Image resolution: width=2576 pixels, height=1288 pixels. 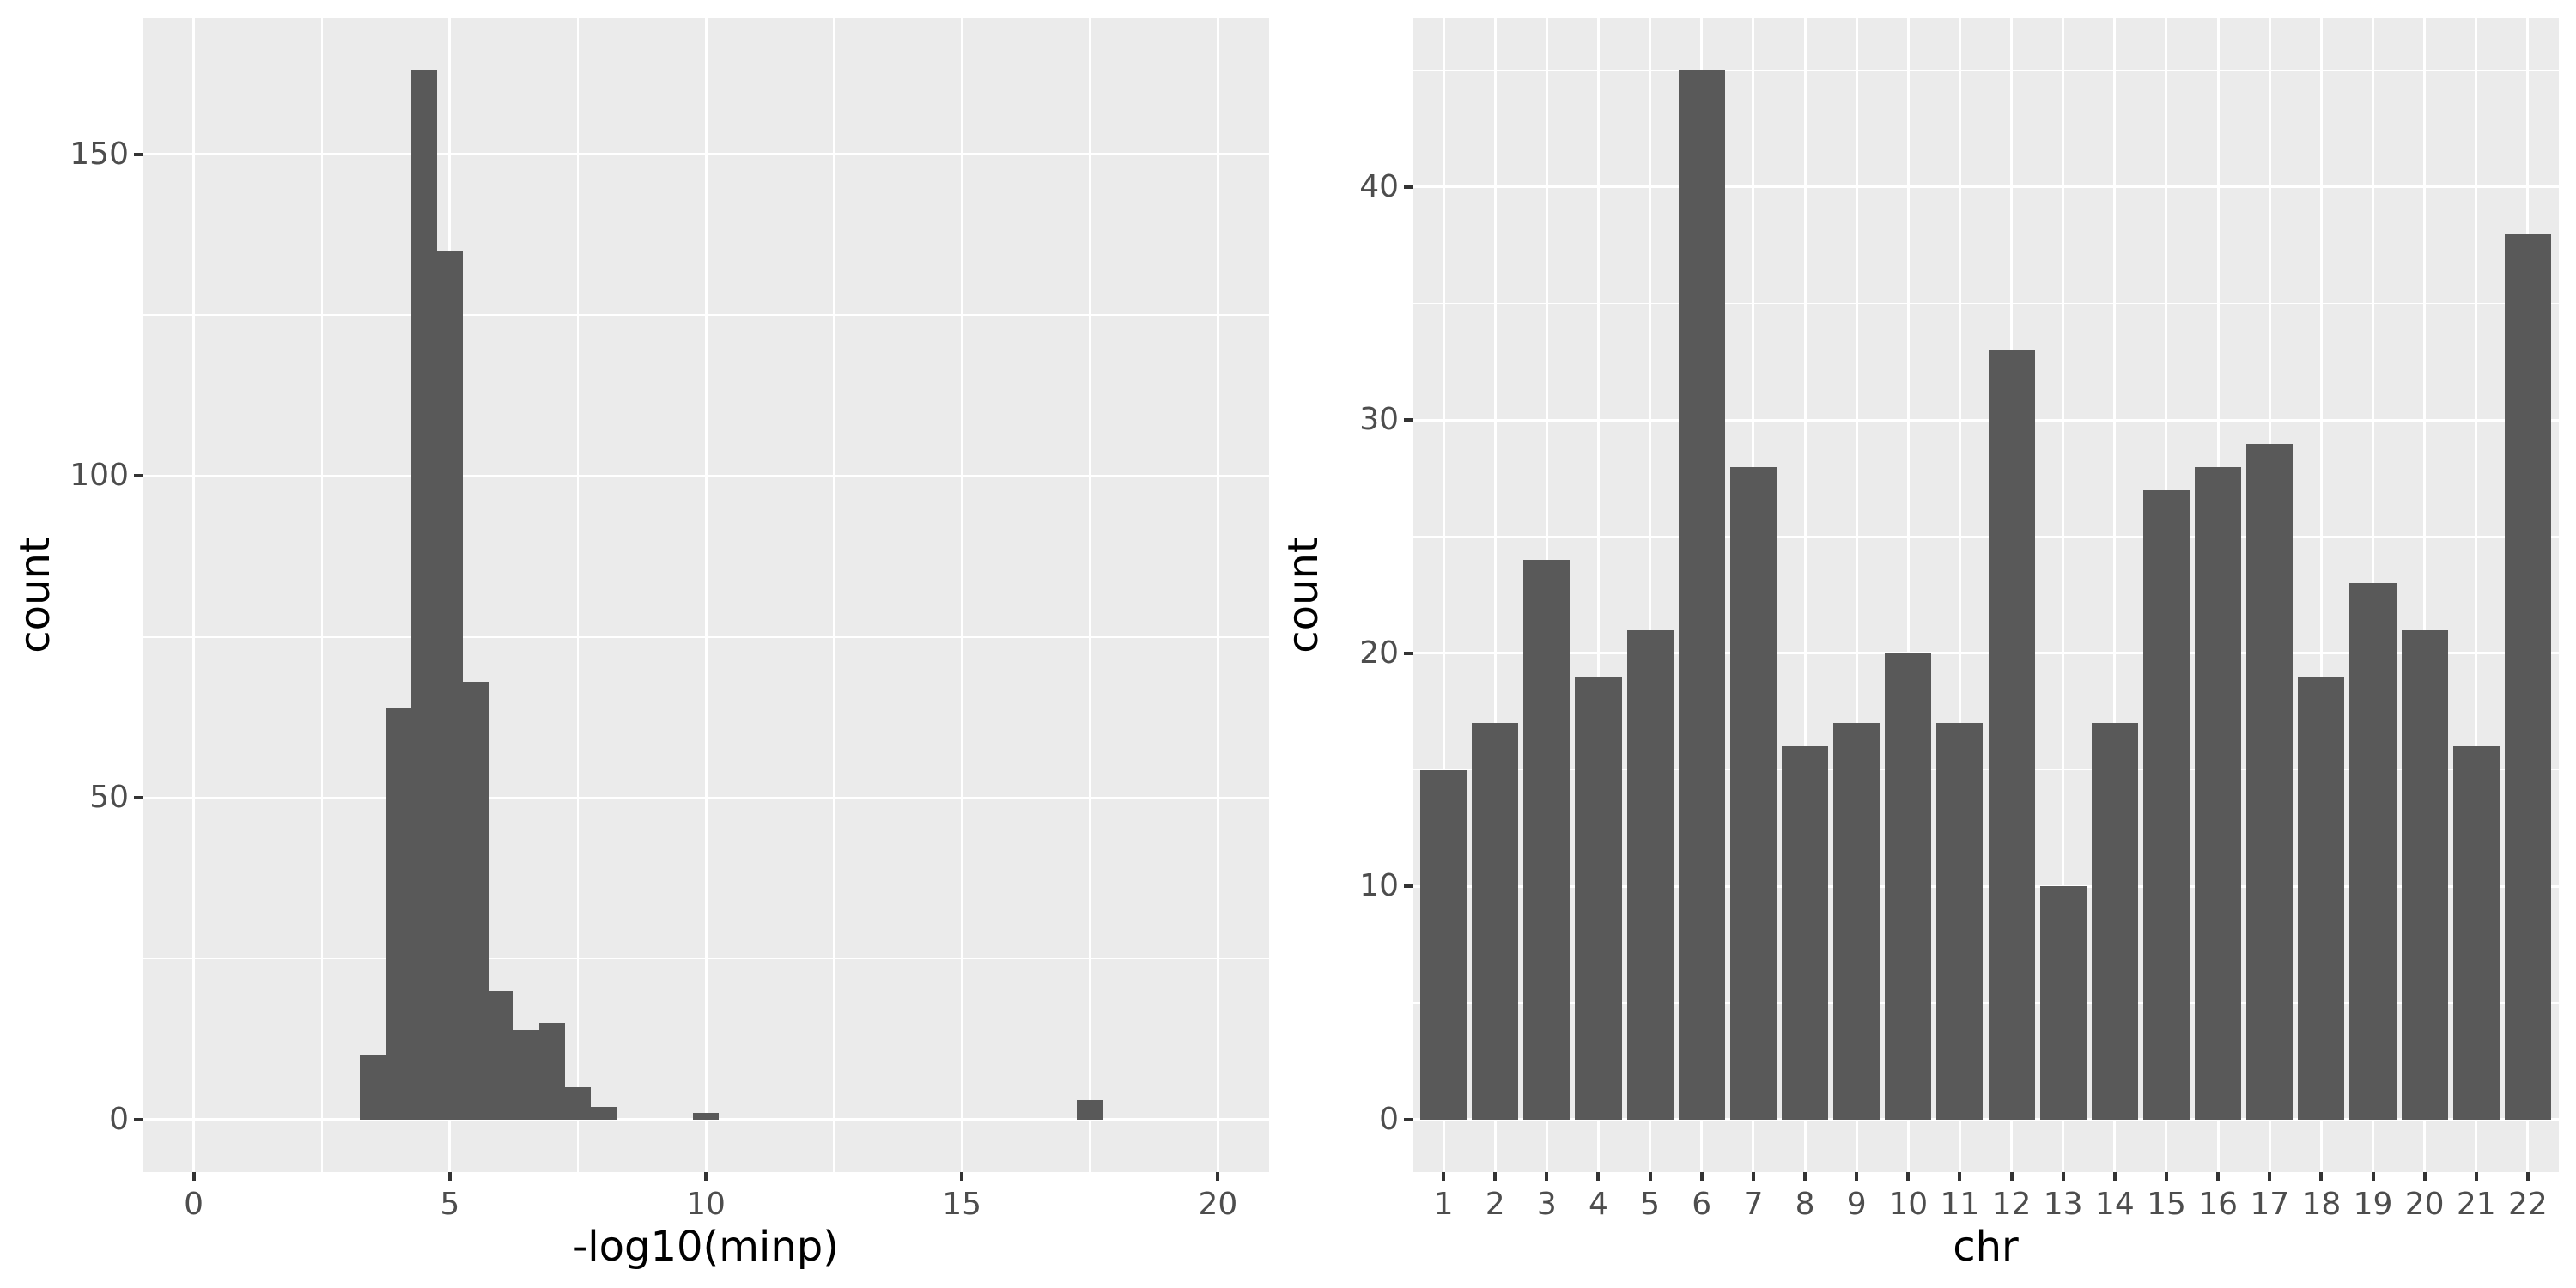 I want to click on x-tick-label: 3, so click(x=1546, y=1204).